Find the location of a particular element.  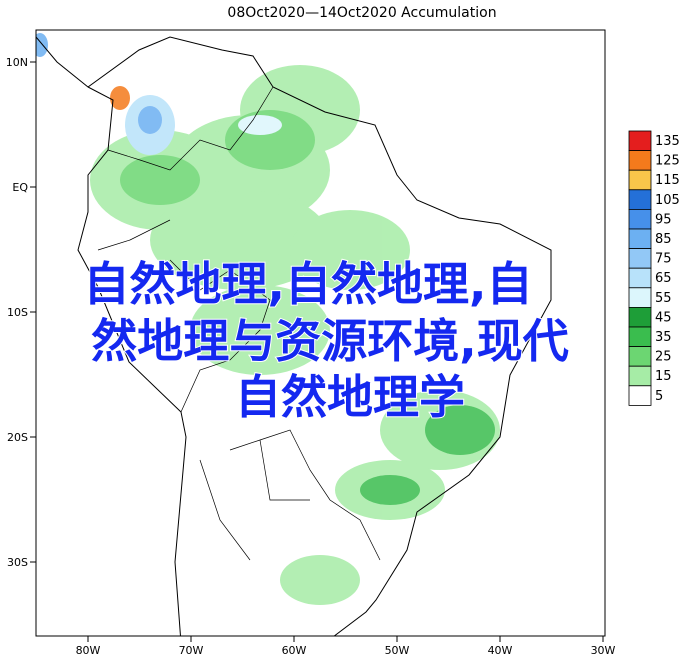

legend-label: 125 is located at coordinates (667, 161).